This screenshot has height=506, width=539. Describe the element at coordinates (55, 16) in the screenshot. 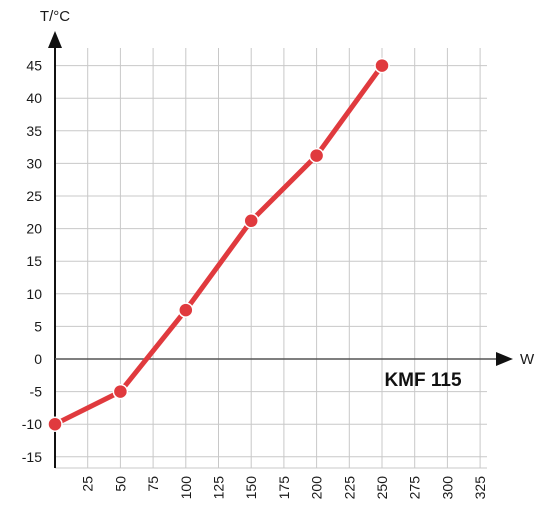

I see `y-axis-label: T/°C` at that location.